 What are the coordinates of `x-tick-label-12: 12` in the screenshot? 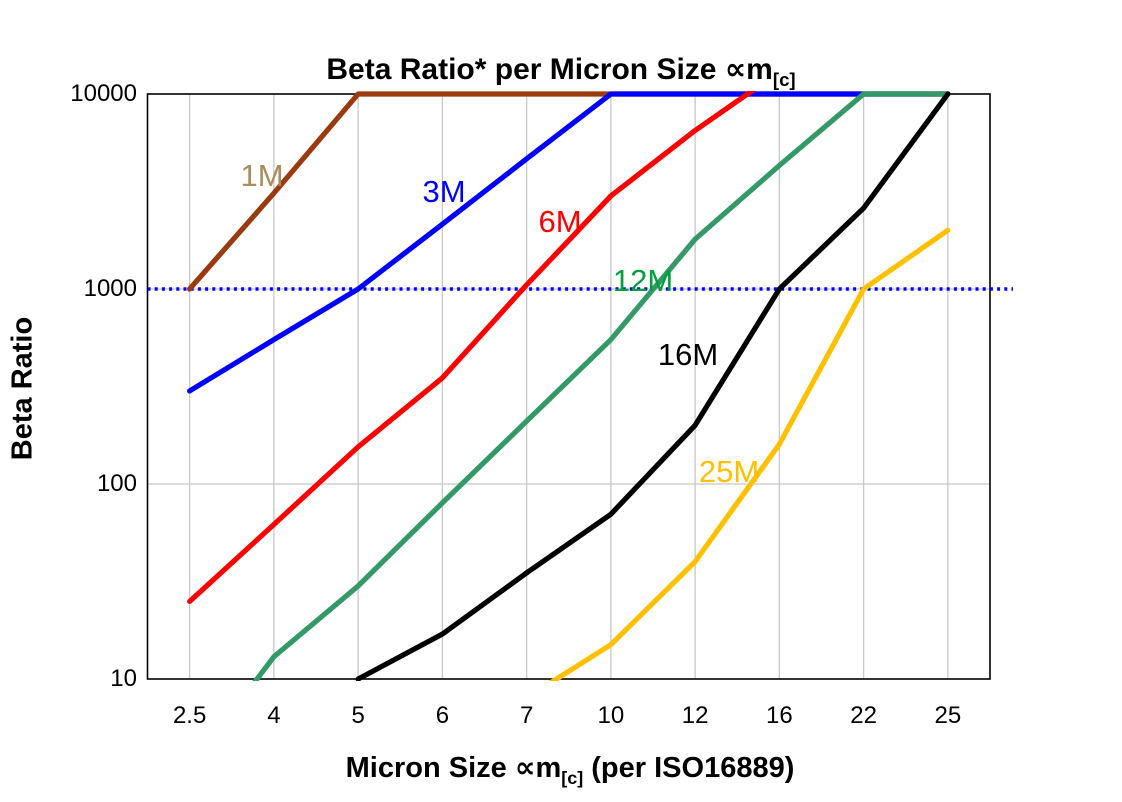 It's located at (695, 715).